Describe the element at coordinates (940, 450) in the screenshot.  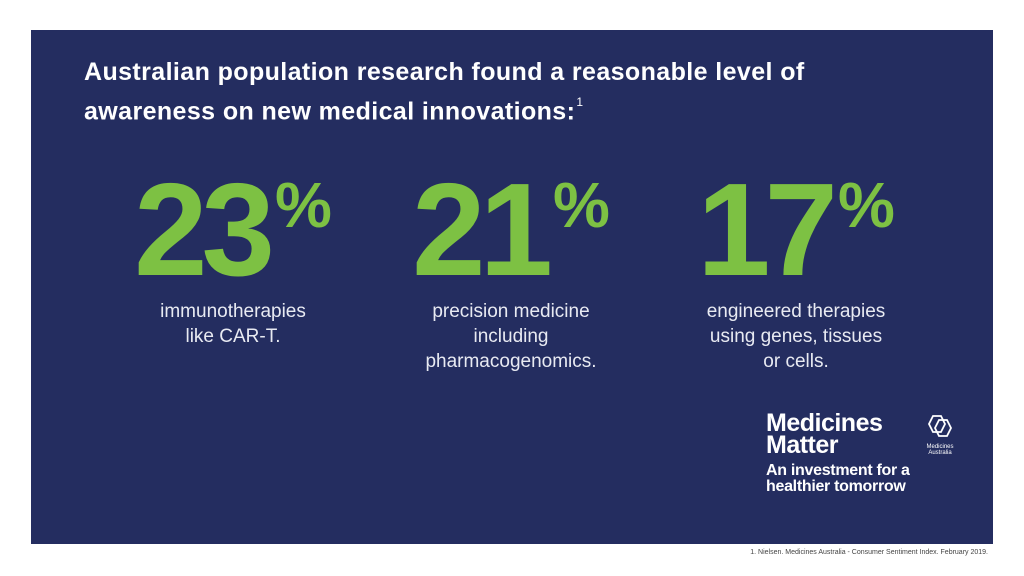
I see `medicines-australia-label: Medicines Australia` at that location.